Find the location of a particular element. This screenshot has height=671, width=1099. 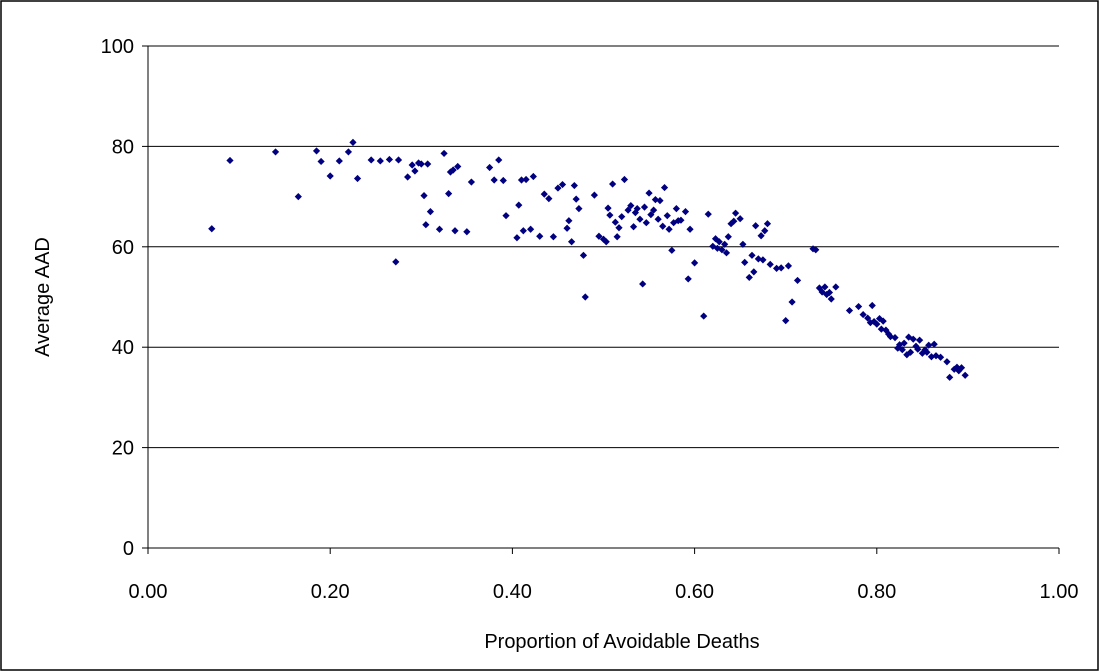

y-tick-label-2: 40 is located at coordinates (123, 348).